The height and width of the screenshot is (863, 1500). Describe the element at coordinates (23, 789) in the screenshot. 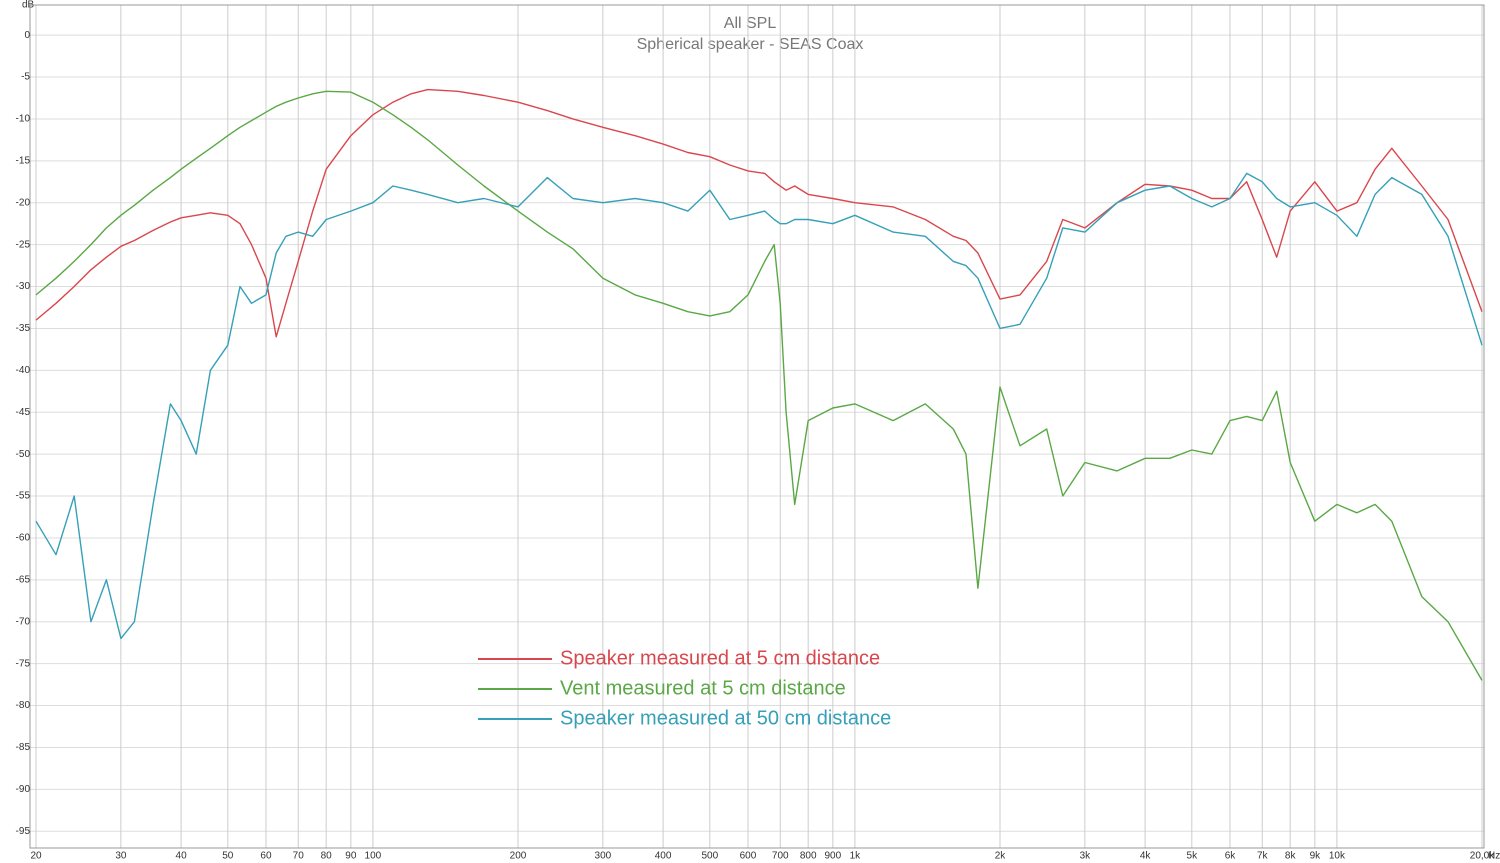

I see `y-tick-label: -90` at that location.